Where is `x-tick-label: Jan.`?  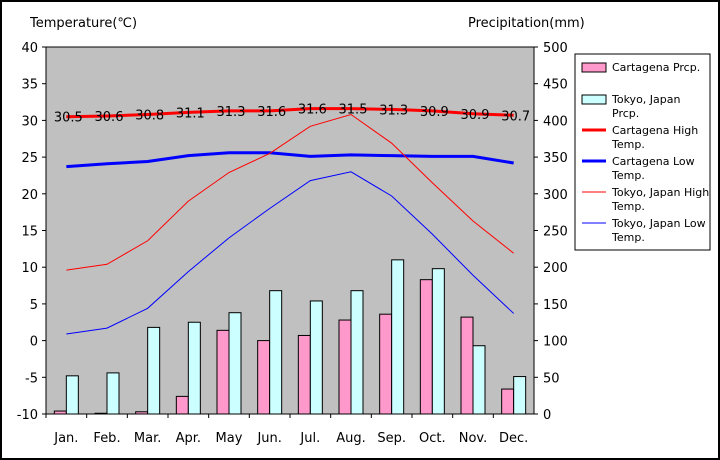 x-tick-label: Jan. is located at coordinates (65, 438).